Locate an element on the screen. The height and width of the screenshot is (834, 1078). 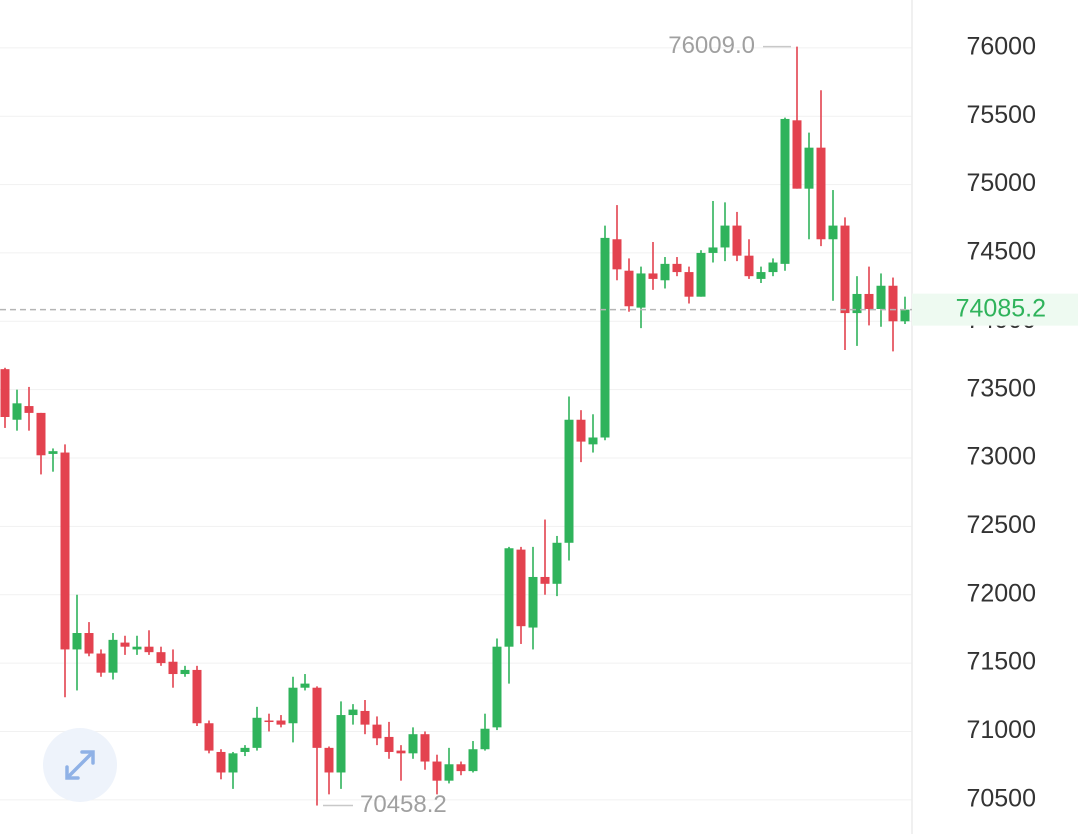
y-tick-label: 72500 is located at coordinates (1001, 525).